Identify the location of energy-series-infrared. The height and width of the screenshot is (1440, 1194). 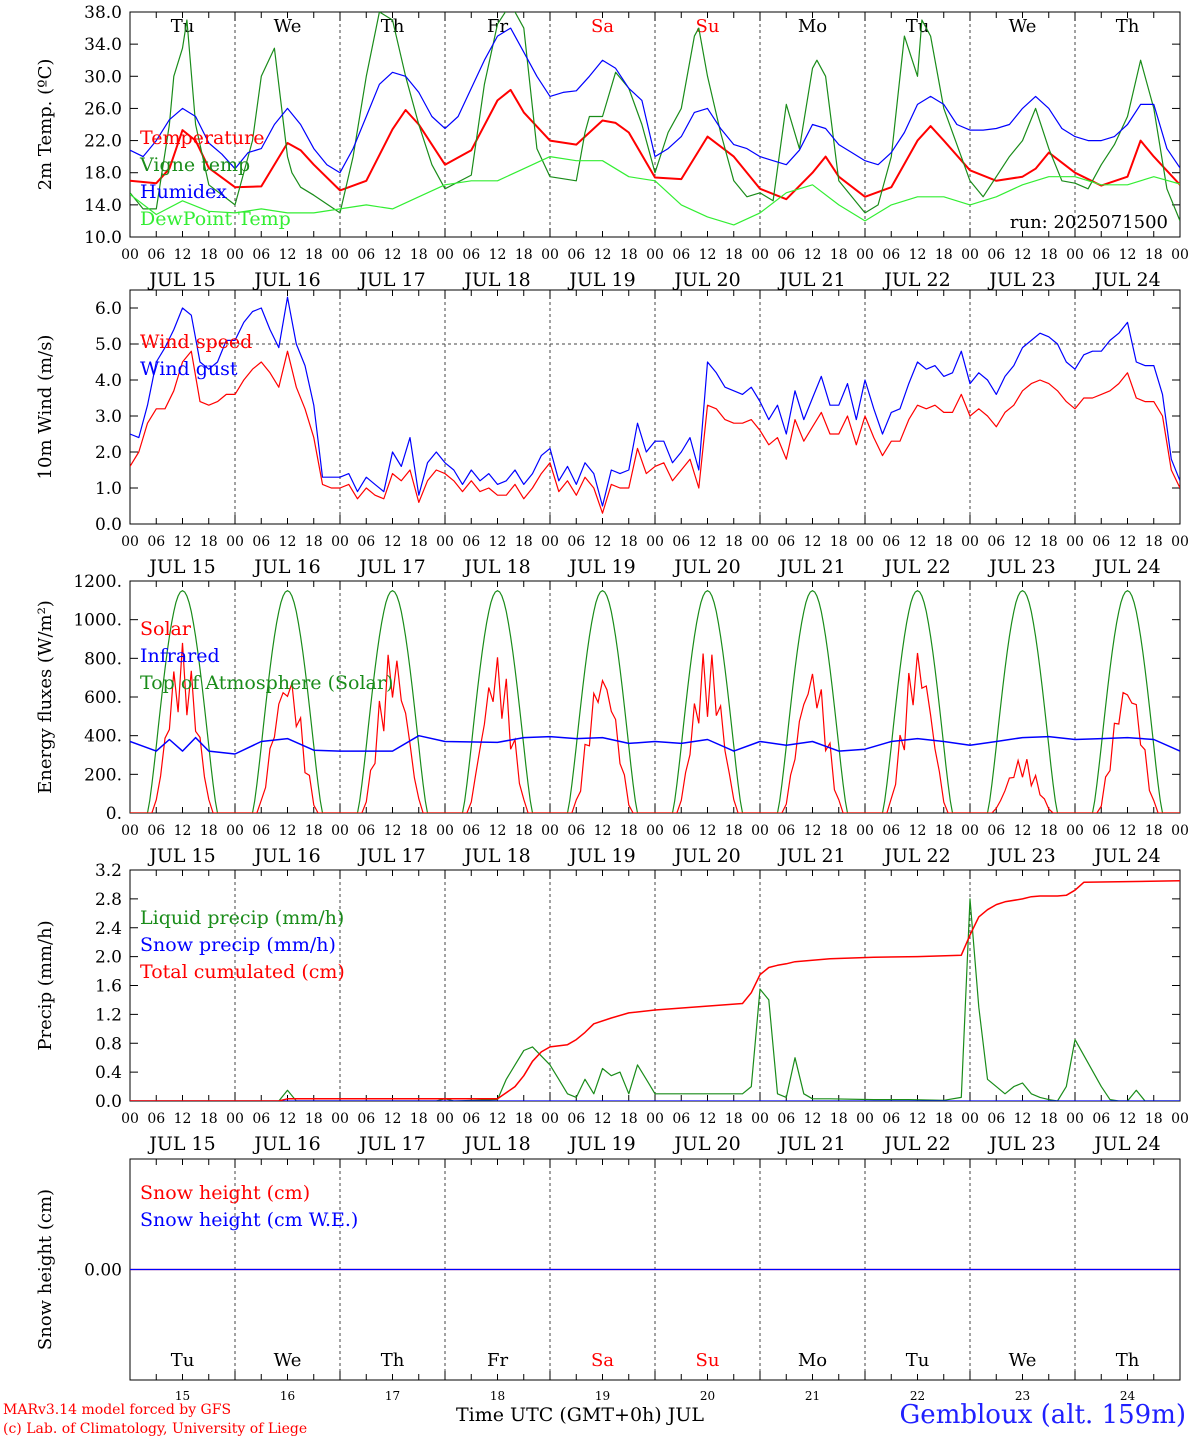
(655, 744).